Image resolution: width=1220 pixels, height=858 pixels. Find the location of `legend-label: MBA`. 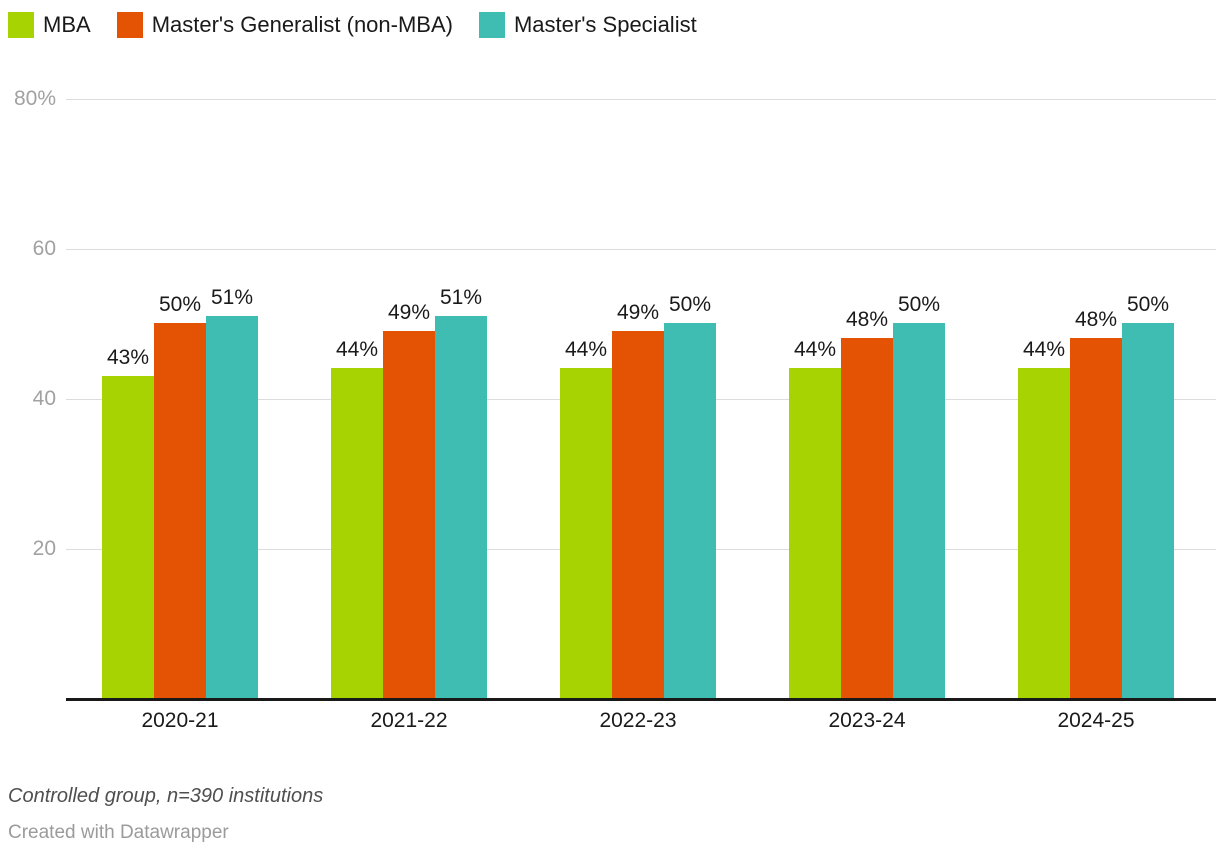

legend-label: MBA is located at coordinates (67, 24).